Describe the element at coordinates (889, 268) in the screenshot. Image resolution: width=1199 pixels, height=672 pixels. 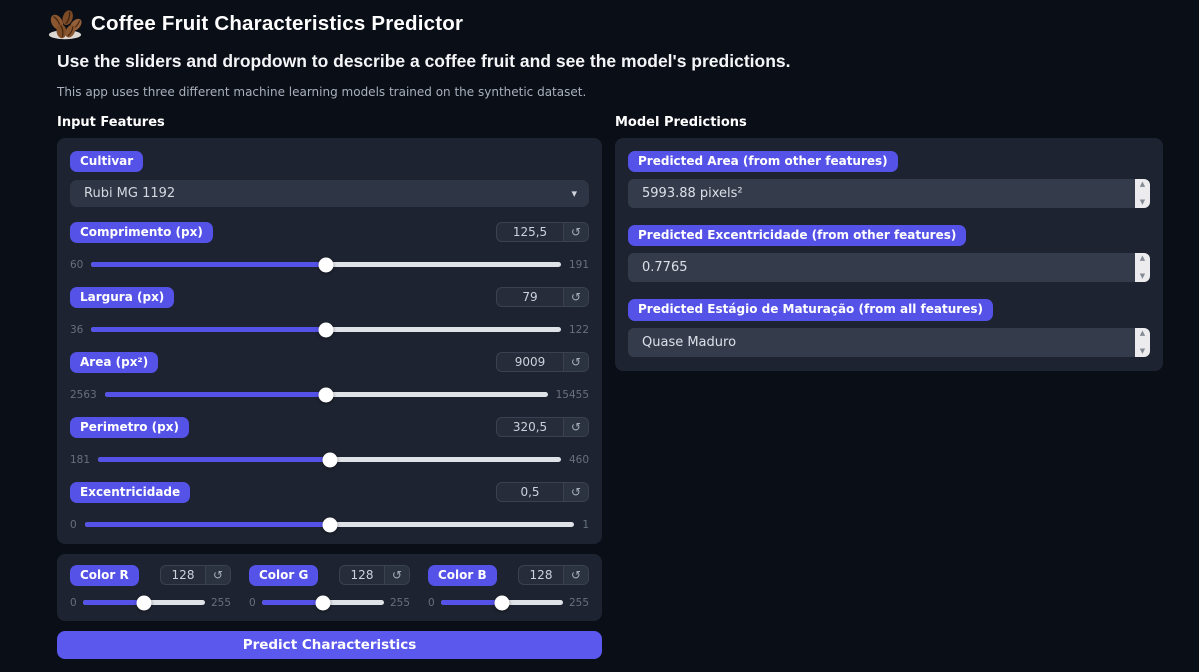
I see `prediction-output: 0.7765 ▲ ▼` at that location.